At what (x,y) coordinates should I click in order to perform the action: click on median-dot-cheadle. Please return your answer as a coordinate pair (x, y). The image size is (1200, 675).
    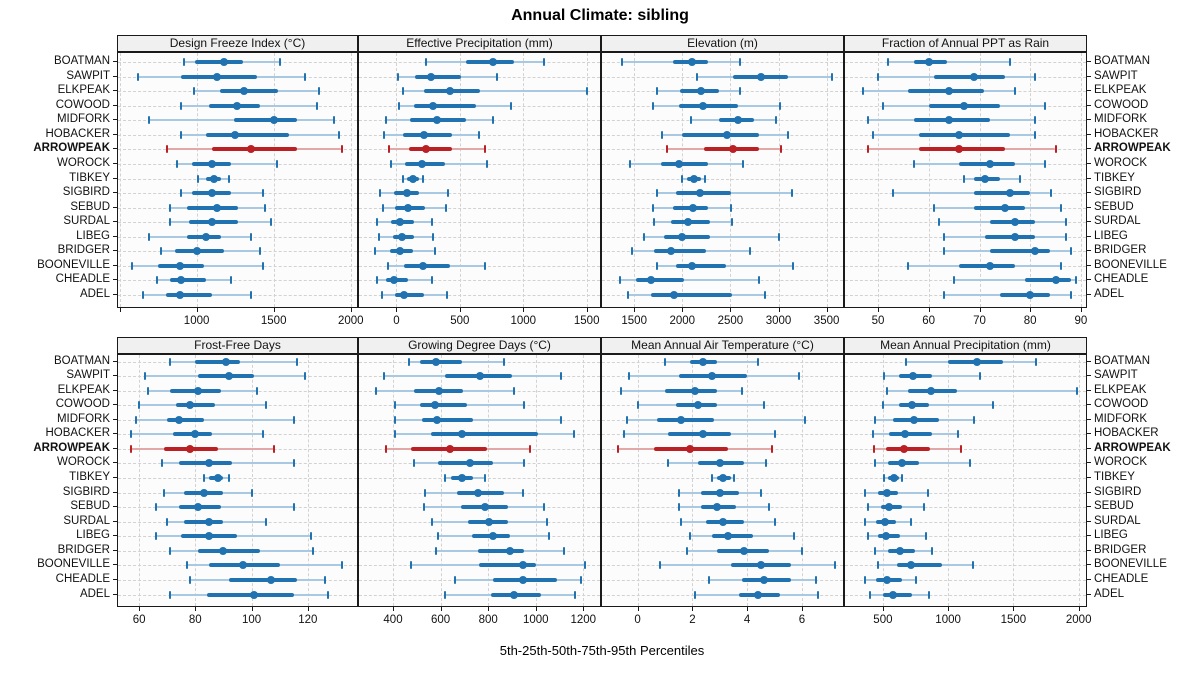
    Looking at the image, I should click on (763, 579).